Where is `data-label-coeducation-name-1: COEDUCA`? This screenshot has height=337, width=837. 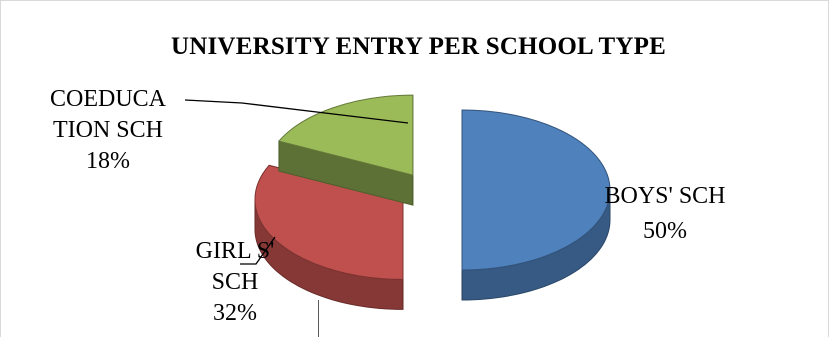
data-label-coeducation-name-1: COEDUCA is located at coordinates (107, 99).